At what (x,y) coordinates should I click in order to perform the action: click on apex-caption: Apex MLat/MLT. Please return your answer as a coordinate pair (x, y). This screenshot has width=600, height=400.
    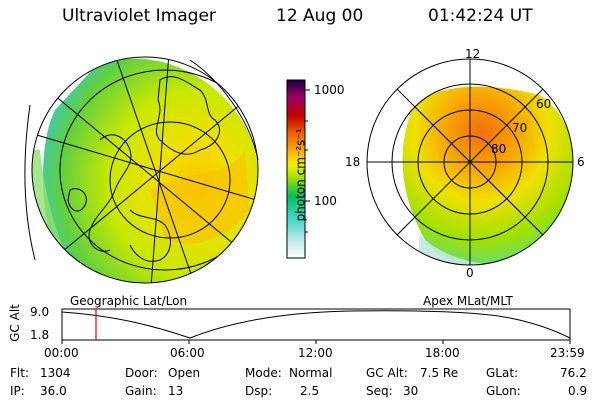
    Looking at the image, I should click on (468, 301).